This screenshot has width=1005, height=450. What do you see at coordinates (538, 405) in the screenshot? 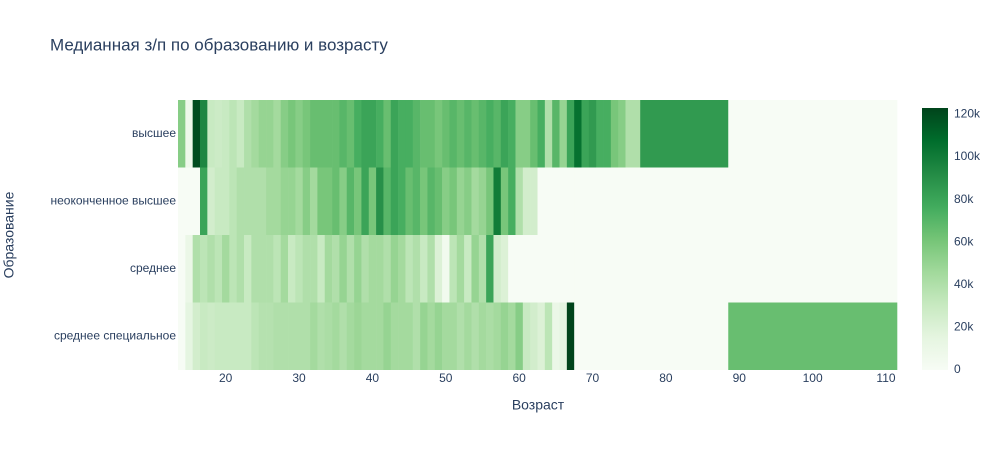
I see `x-axis-label: Возраст` at bounding box center [538, 405].